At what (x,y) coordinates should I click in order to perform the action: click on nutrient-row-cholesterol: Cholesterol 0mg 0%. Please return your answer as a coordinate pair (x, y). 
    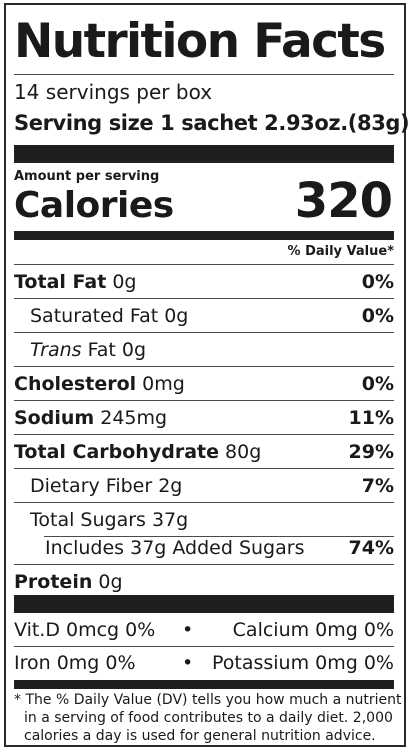
    Looking at the image, I should click on (204, 383).